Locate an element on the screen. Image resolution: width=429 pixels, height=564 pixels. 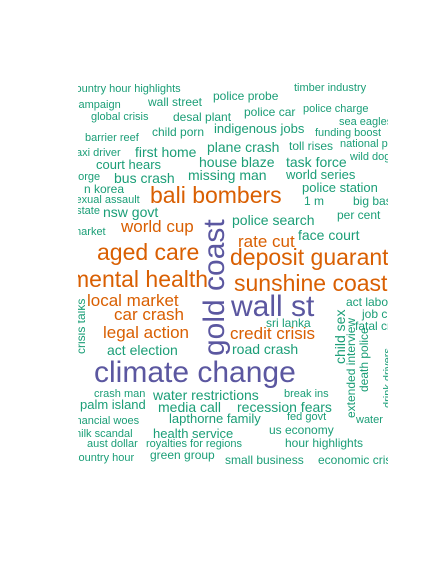
word-child-porn: child porn is located at coordinates (178, 132).